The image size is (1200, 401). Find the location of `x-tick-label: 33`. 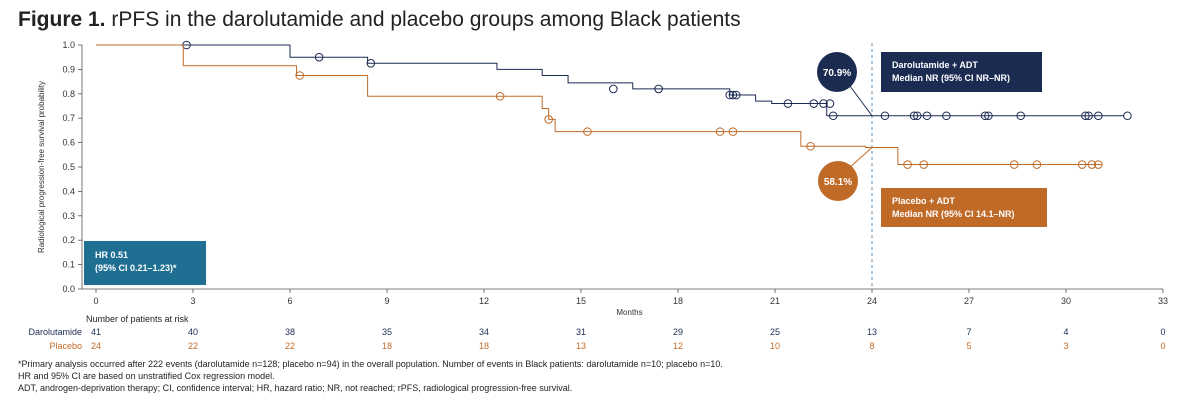

x-tick-label: 33 is located at coordinates (1163, 301).